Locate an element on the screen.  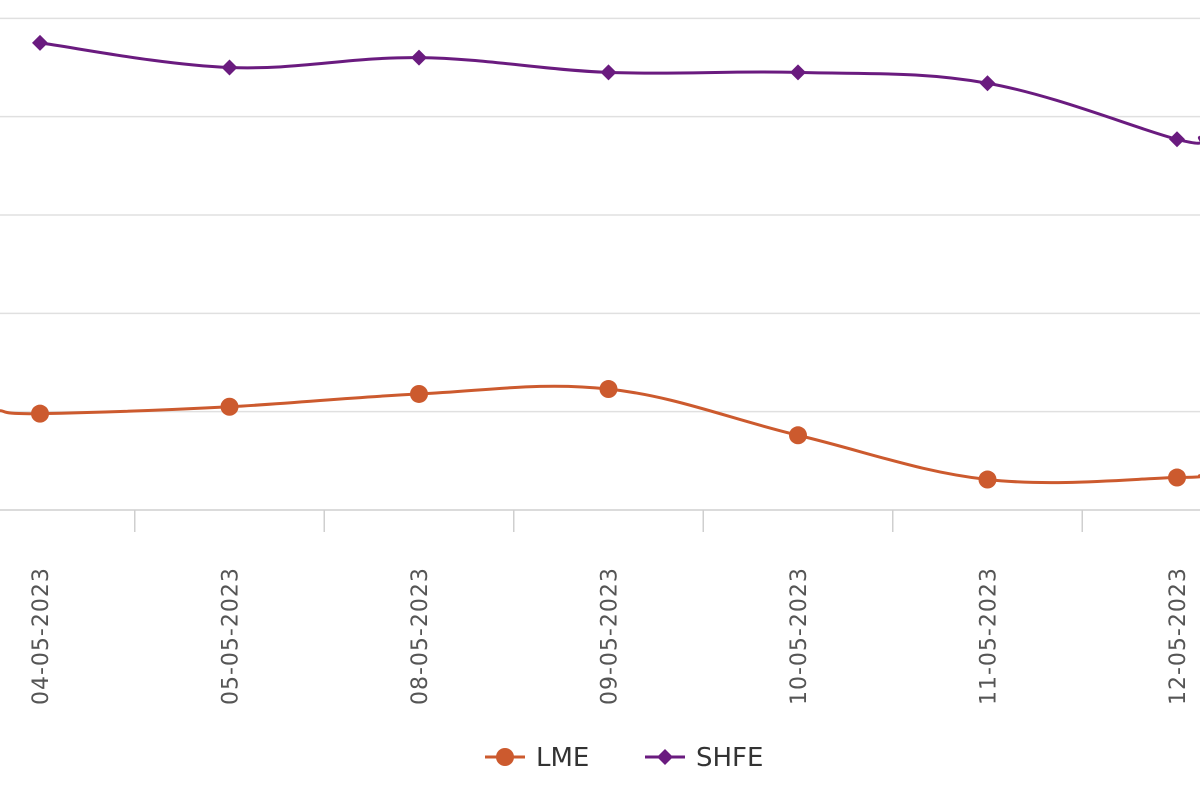
legend: LME SHFE is located at coordinates (624, 758).